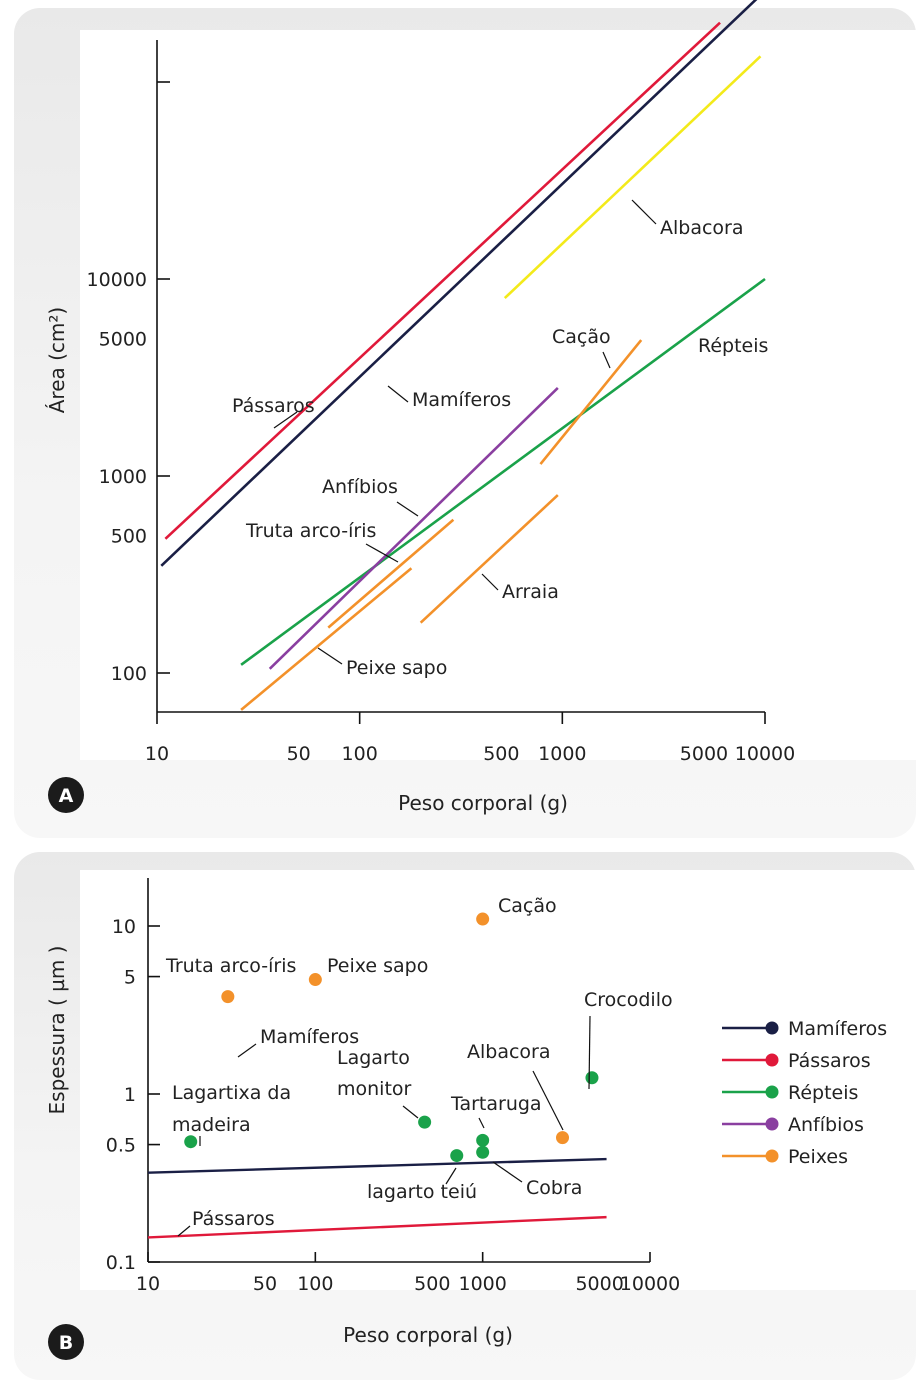 The height and width of the screenshot is (1383, 916). Describe the element at coordinates (230, 966) in the screenshot. I see `point-label-truta-arco-iris: Truta arco-íris` at that location.